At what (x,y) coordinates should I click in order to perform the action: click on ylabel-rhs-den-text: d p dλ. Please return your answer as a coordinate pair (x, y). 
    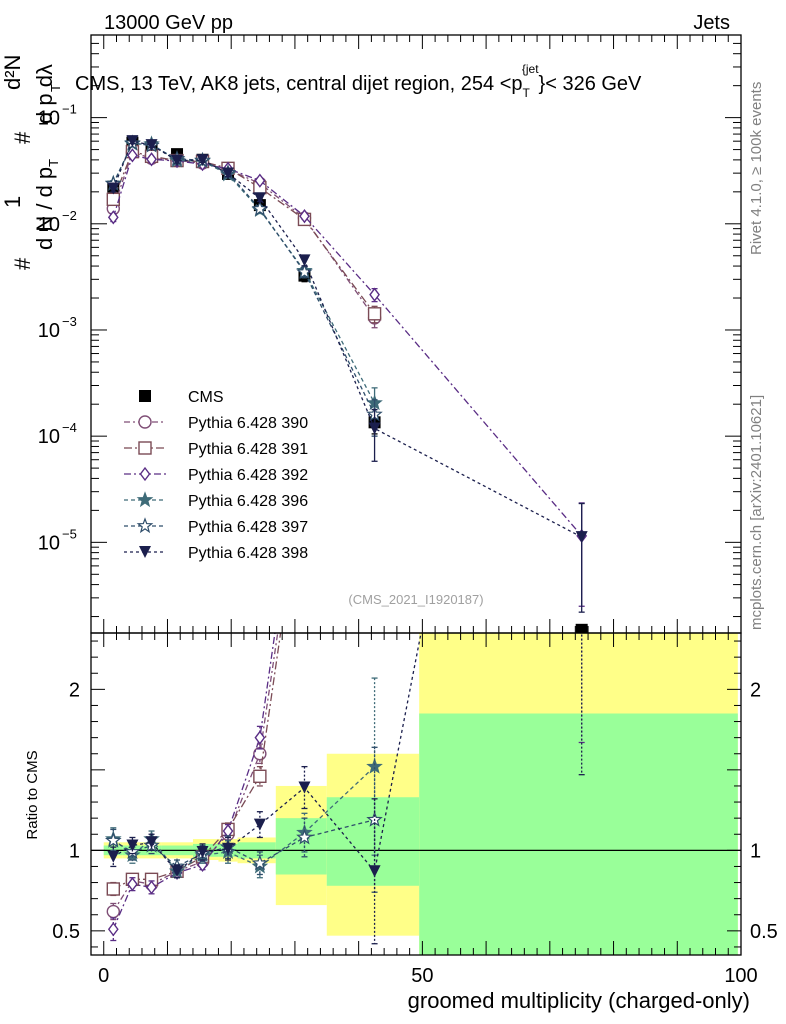
    Looking at the image, I should click on (44, 94).